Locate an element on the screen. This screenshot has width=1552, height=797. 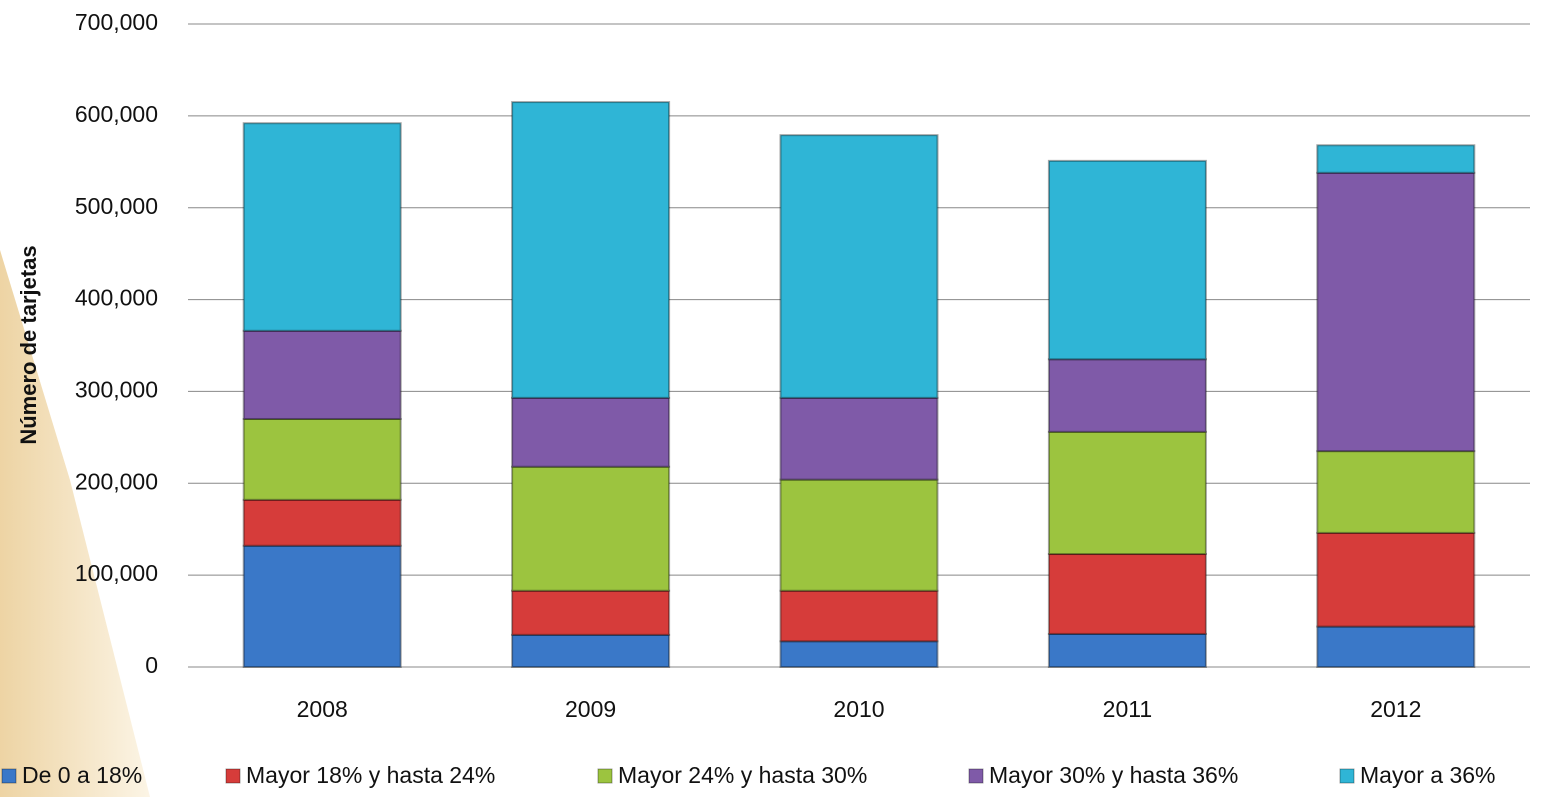
x-tick-label: 2009 is located at coordinates (590, 709).